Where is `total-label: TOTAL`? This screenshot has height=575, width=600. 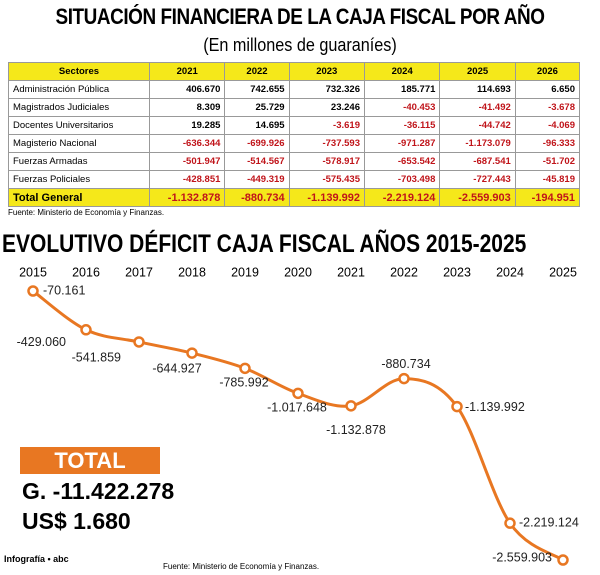
total-label: TOTAL is located at coordinates (90, 460).